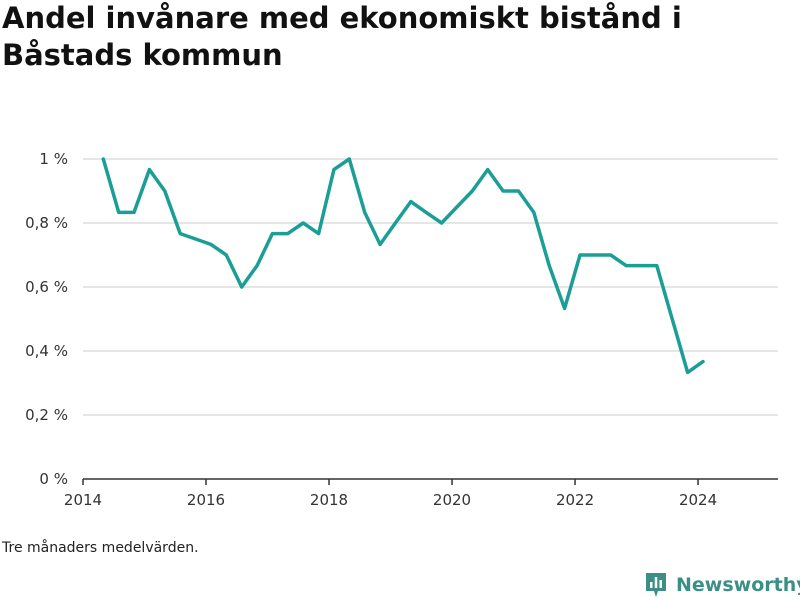 This screenshot has height=600, width=800. I want to click on x-tick-label: 2020, so click(452, 500).